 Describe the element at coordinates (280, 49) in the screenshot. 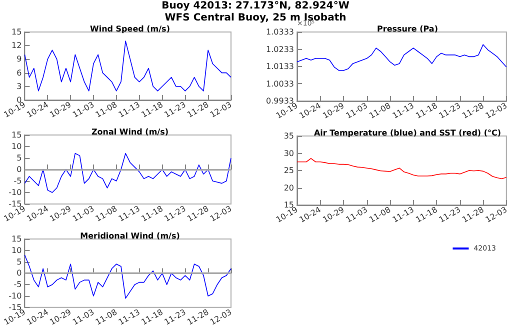

I see `y-tick-label: 1.0233` at that location.